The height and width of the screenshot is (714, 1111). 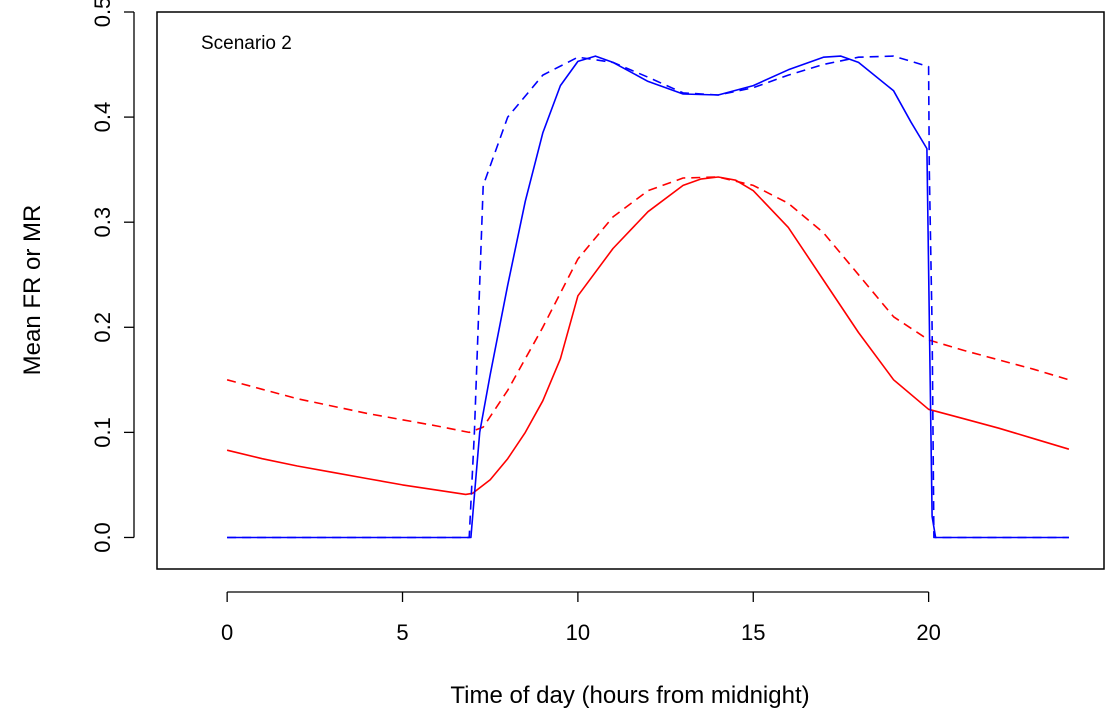 I want to click on x-tick-label: 10, so click(x=578, y=632).